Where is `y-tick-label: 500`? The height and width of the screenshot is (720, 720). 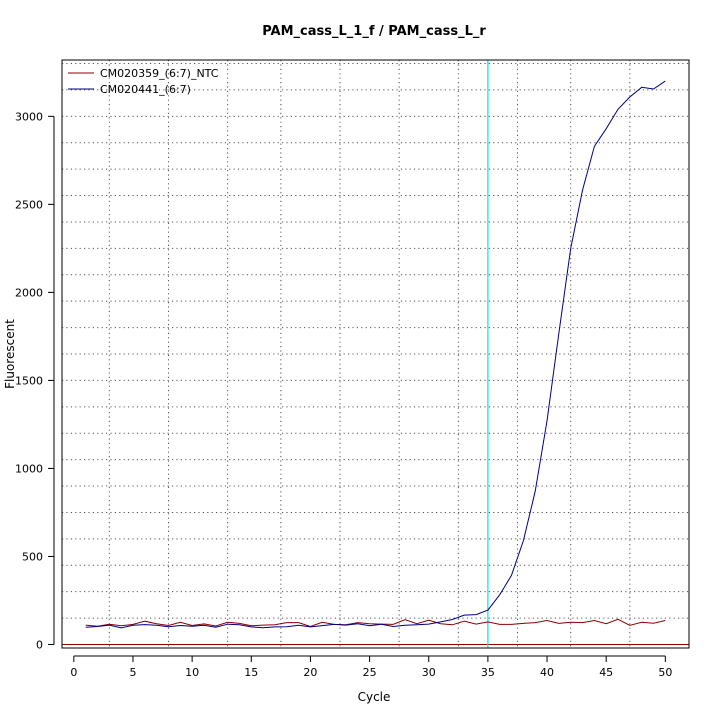 y-tick-label: 500 is located at coordinates (32, 556).